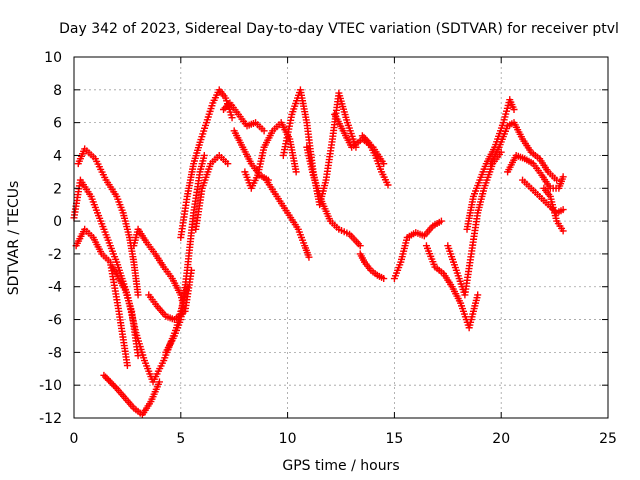 This screenshot has width=640, height=480. Describe the element at coordinates (57, 156) in the screenshot. I see `y-tick-label: 4` at that location.